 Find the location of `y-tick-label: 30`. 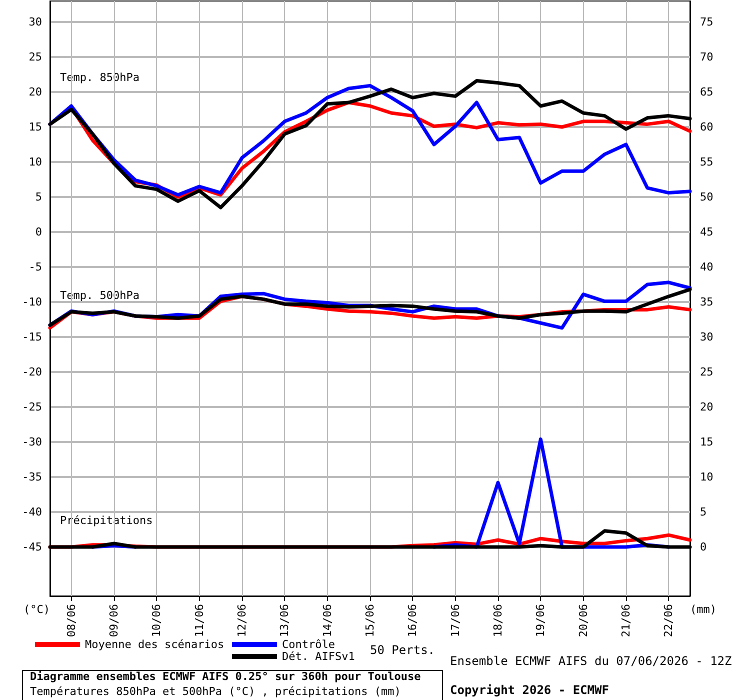

y-tick-label: 30 is located at coordinates (35, 22).